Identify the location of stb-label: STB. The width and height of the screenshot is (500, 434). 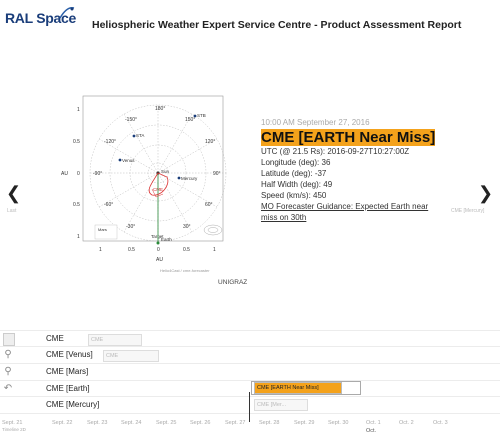
(201, 115).